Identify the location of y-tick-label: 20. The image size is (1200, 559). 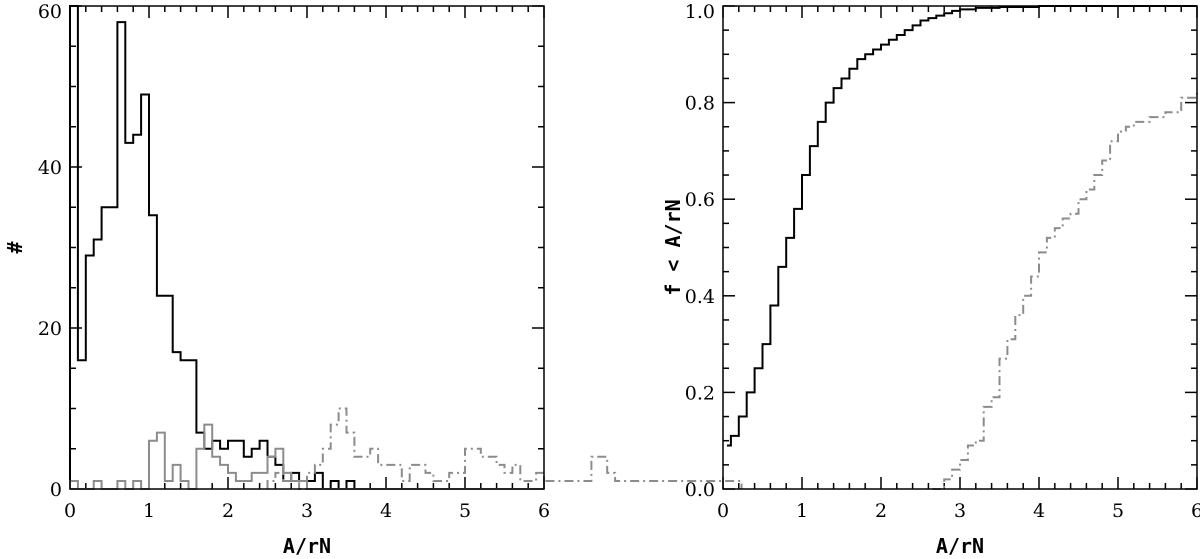
(50, 329).